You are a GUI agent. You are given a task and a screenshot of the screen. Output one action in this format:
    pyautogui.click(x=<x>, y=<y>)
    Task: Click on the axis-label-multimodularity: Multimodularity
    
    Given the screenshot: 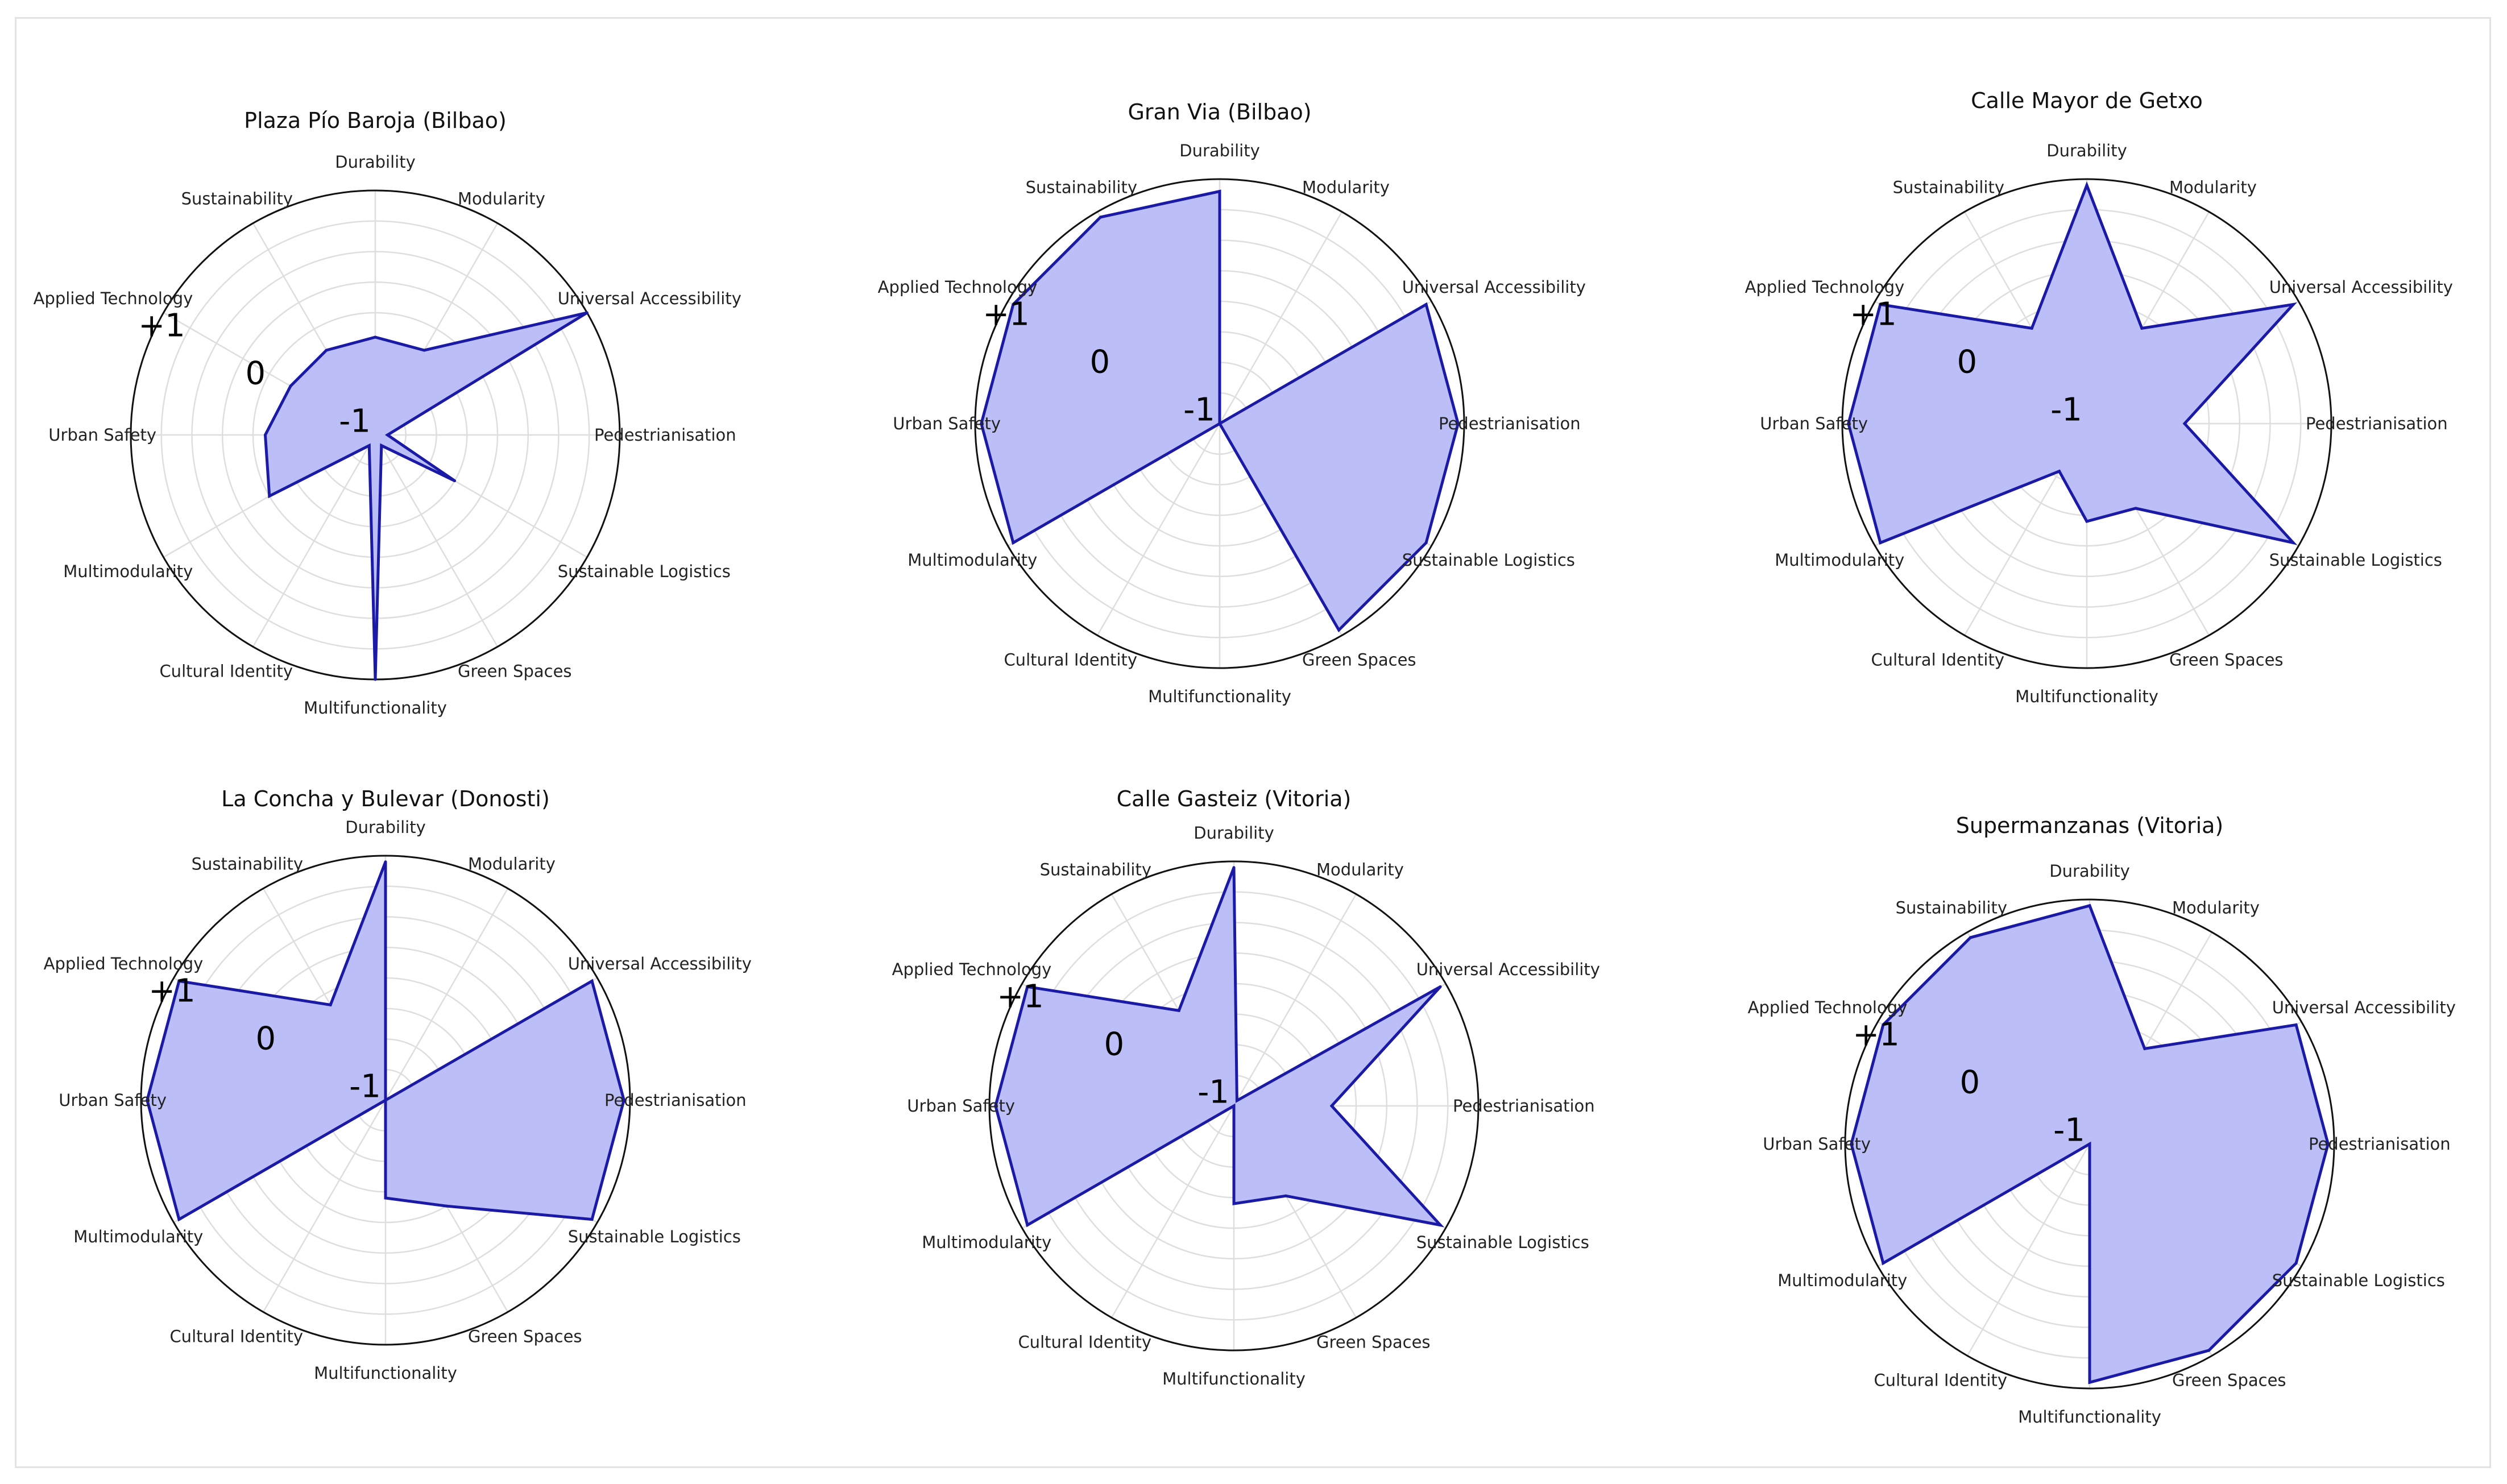 What is the action you would take?
    pyautogui.click(x=138, y=1237)
    